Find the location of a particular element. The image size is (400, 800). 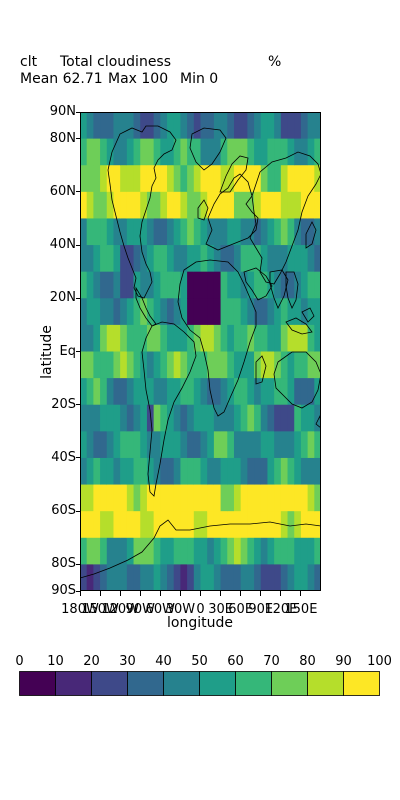

mean-value: Mean 62.71 is located at coordinates (61, 79).